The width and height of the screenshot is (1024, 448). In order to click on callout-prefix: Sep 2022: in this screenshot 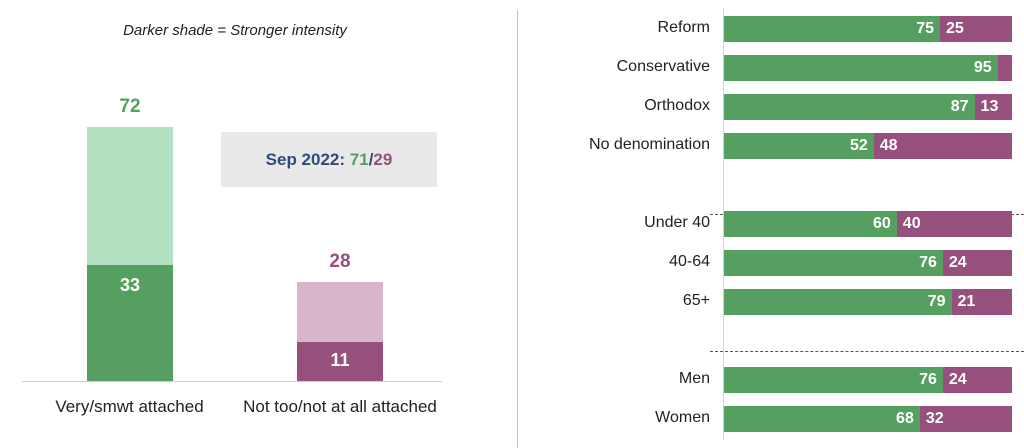, I will do `click(307, 159)`.